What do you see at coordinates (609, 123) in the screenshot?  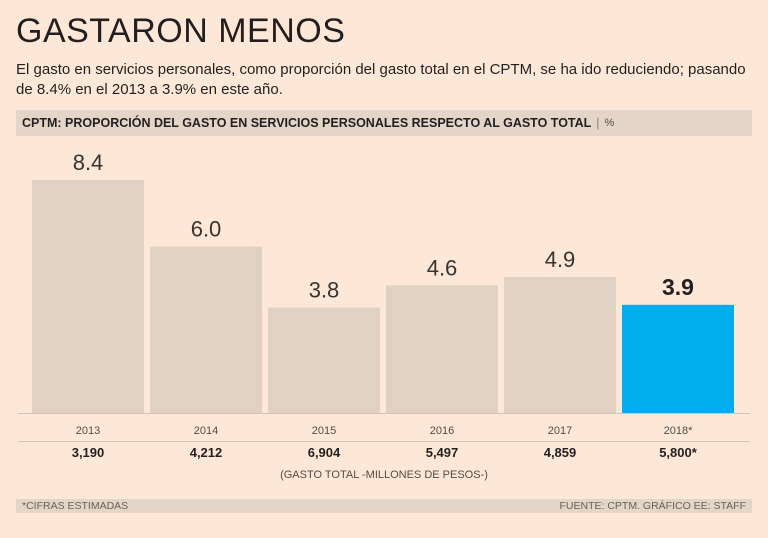 I see `chart-header-unit: %` at bounding box center [609, 123].